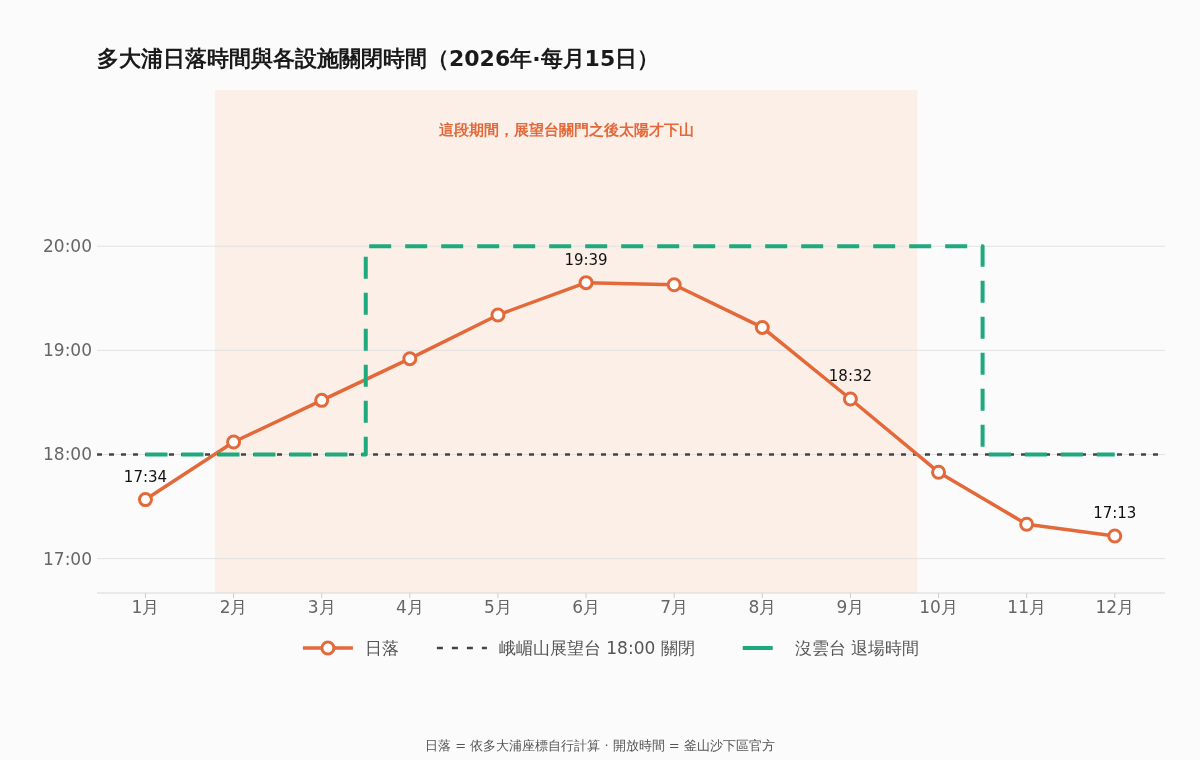 Image resolution: width=1200 pixels, height=760 pixels. I want to click on x-tick-label: 7月, so click(674, 607).